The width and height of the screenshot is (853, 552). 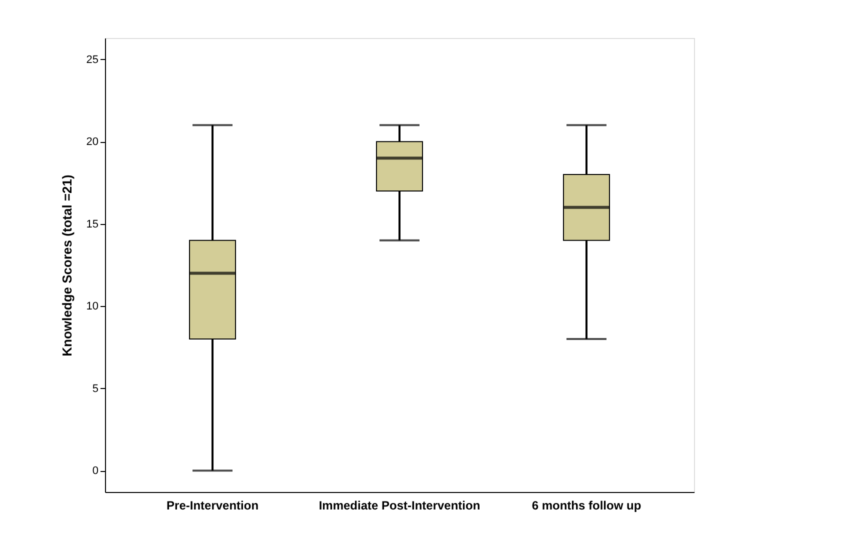 What do you see at coordinates (399, 505) in the screenshot?
I see `x-tick-label: Immediate Post-Intervention` at bounding box center [399, 505].